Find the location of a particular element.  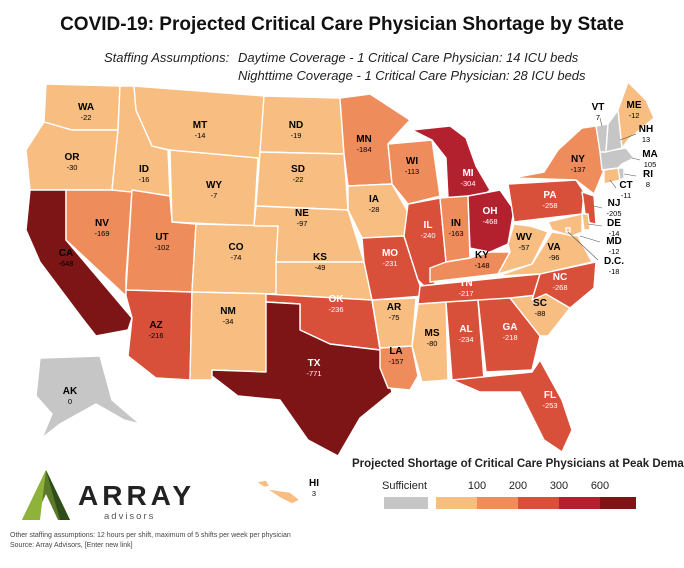

svg-text: -97 is located at coordinates (302, 223).